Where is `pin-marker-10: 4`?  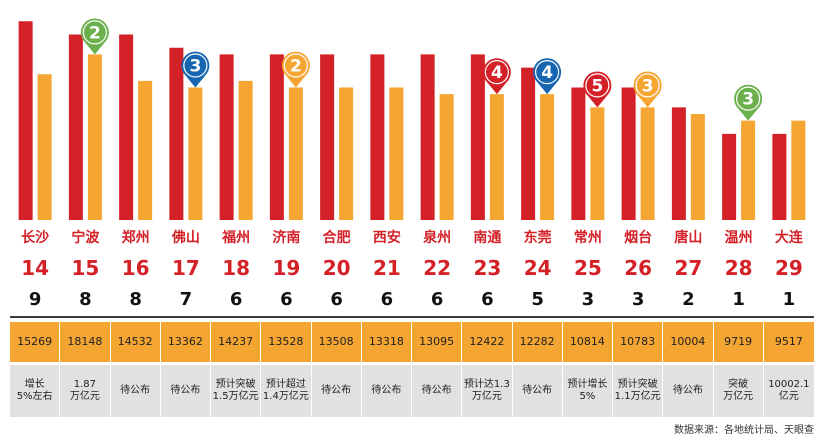
pin-marker-10: 4 is located at coordinates (547, 76).